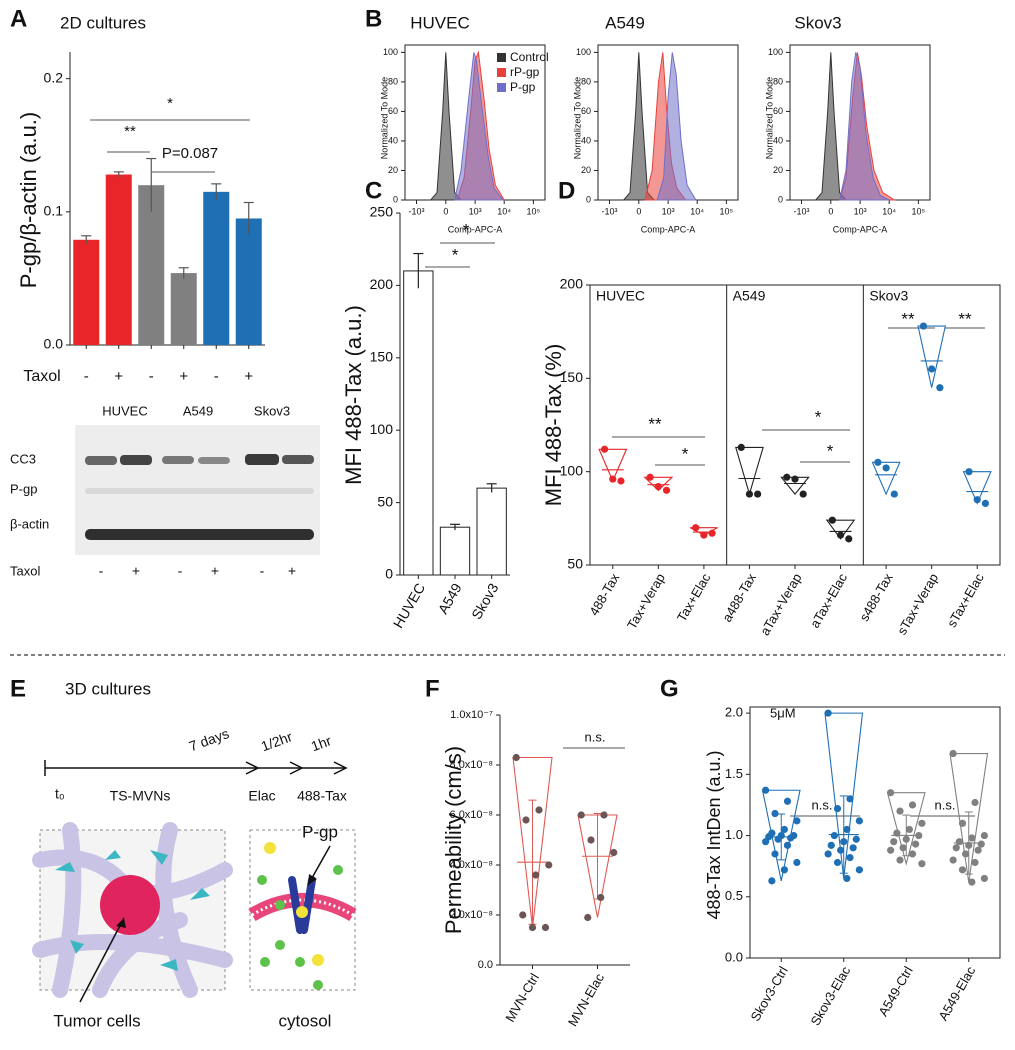  I want to click on blot-row-label: CC3, so click(23, 458).